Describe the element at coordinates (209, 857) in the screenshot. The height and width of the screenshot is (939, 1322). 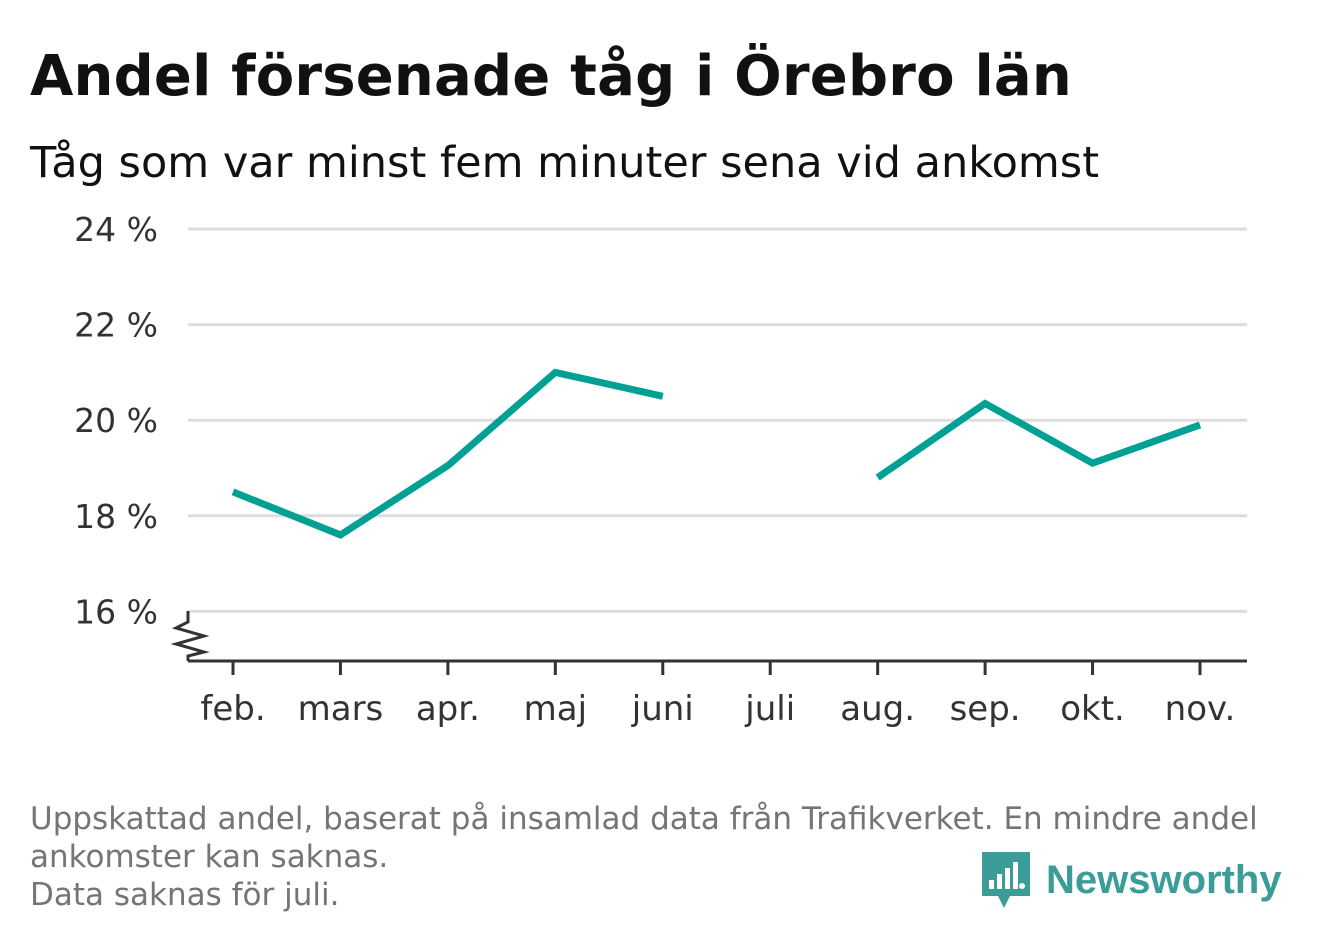
I see `footnote-line: ankomster kan saknas.` at that location.